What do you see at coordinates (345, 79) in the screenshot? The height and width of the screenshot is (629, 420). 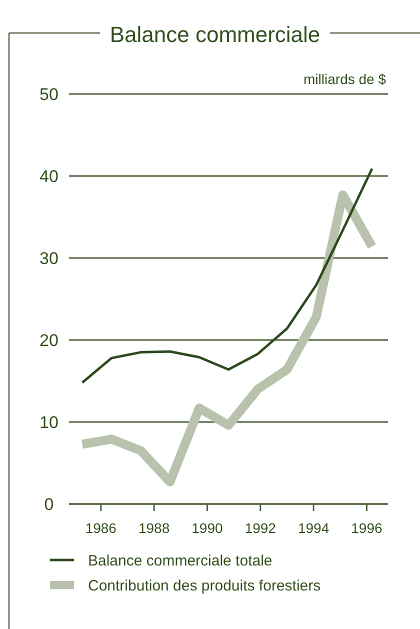 I see `y-axis-title: milliards de $` at bounding box center [345, 79].